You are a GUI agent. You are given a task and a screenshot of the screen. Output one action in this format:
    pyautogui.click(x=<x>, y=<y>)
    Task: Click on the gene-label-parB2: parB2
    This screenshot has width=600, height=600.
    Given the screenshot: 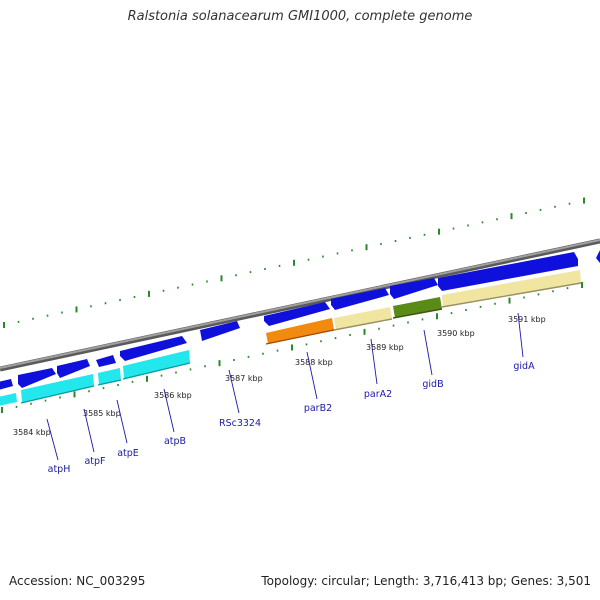 What is the action you would take?
    pyautogui.click(x=318, y=408)
    